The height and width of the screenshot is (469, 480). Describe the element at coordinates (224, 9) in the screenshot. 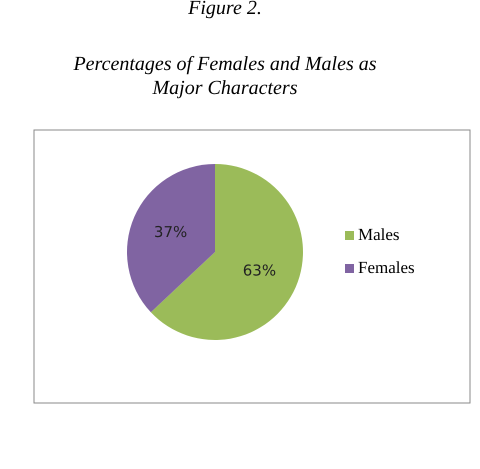

I see `caption: Figure 2.` at that location.